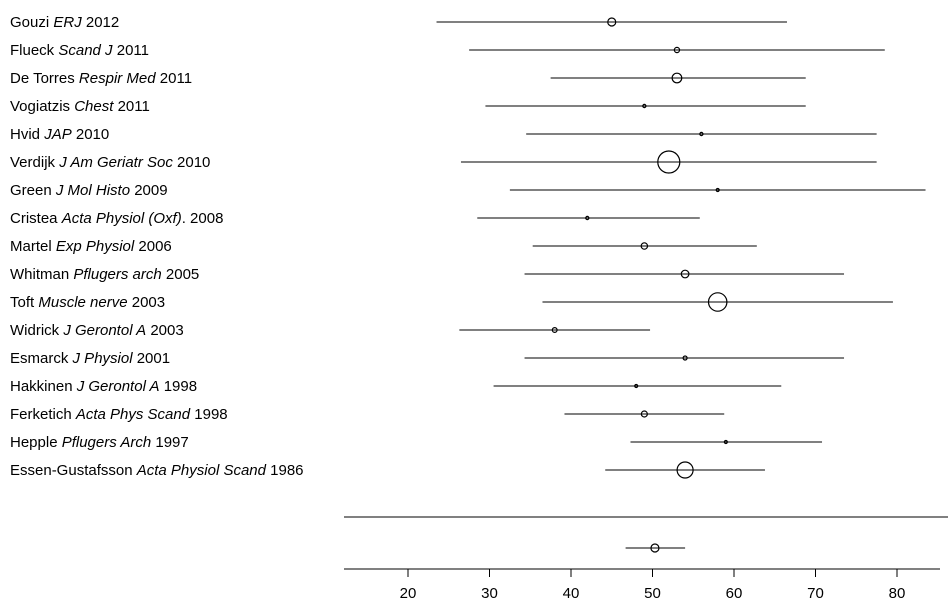 This screenshot has width=948, height=609. I want to click on study-label: Gouzi ERJ 2012, so click(64, 22).